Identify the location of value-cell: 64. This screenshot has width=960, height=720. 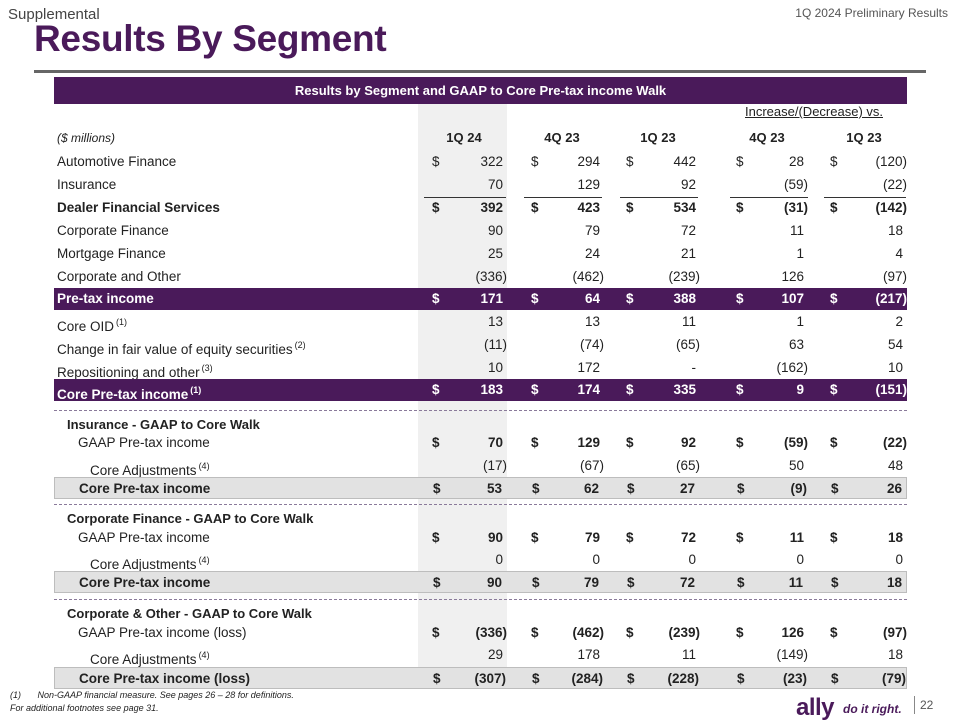
(592, 298).